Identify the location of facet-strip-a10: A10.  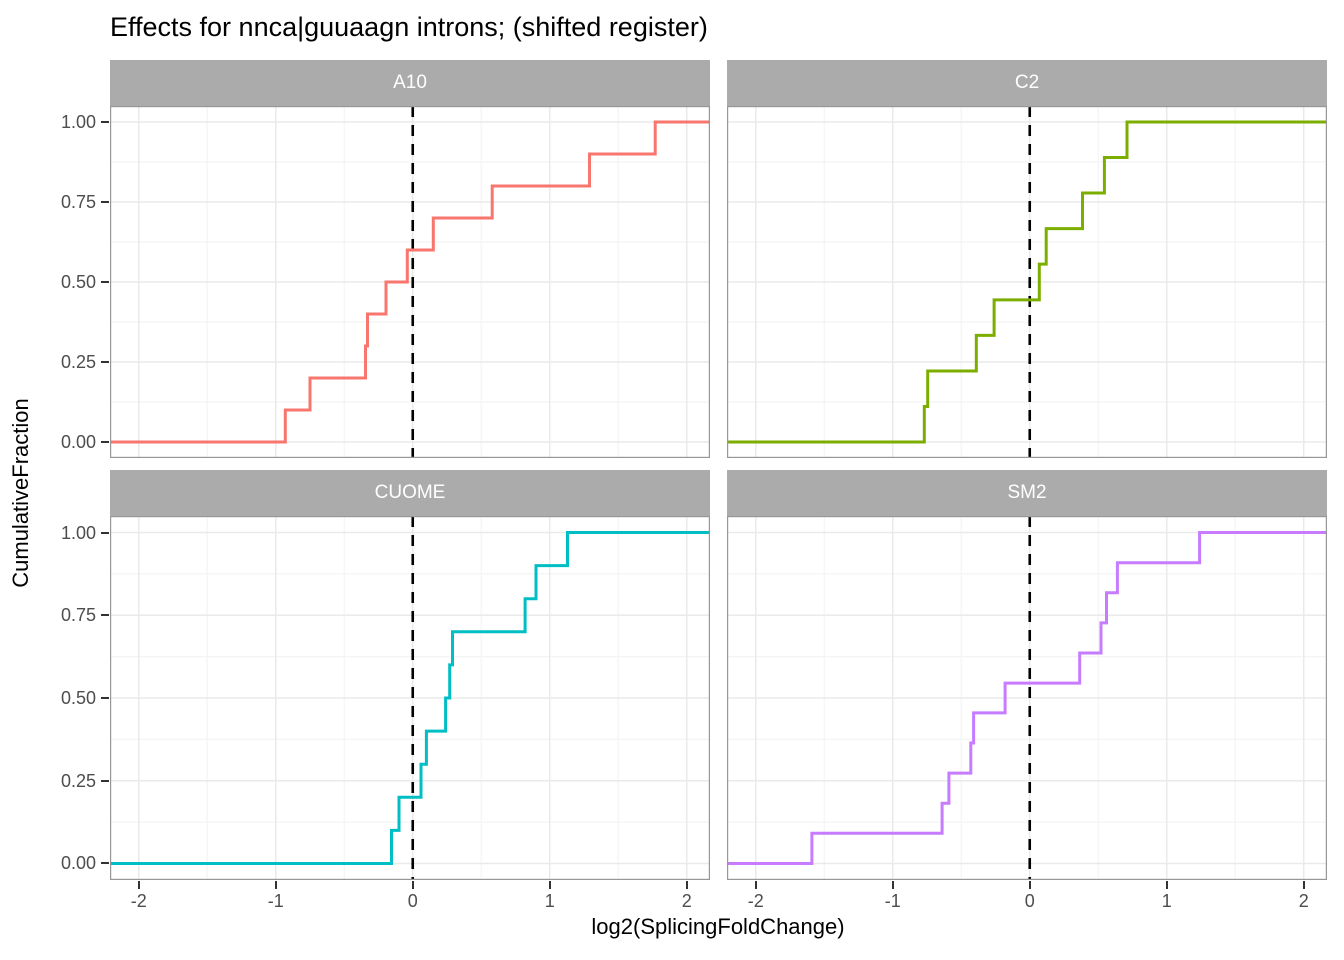
(410, 83).